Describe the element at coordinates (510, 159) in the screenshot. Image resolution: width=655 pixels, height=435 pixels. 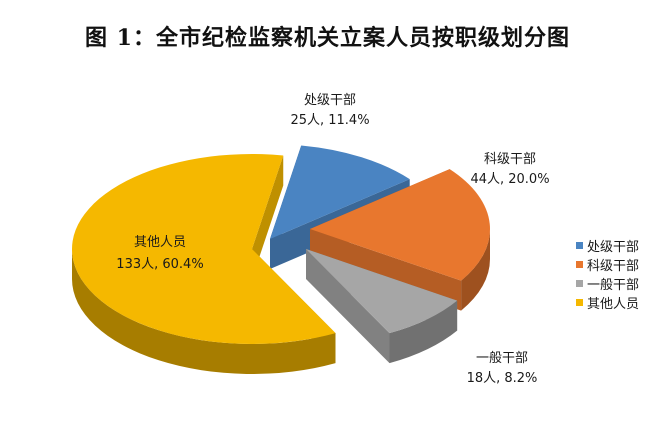
I see `slice-label-name: 科级干部` at that location.